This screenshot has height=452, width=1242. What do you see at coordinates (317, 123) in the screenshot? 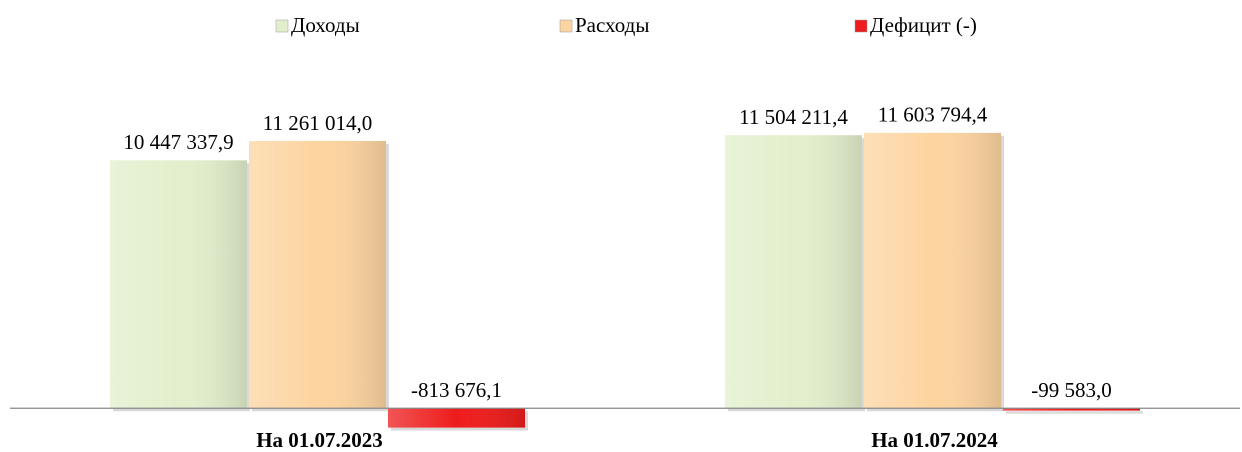
I see `value-label: 11 261 014,0` at bounding box center [317, 123].